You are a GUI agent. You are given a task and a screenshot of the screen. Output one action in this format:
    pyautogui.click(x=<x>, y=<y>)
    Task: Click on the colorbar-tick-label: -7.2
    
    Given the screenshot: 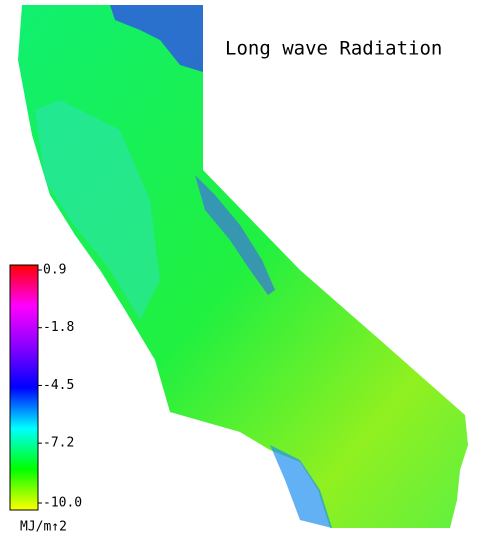 What is the action you would take?
    pyautogui.click(x=58, y=443)
    